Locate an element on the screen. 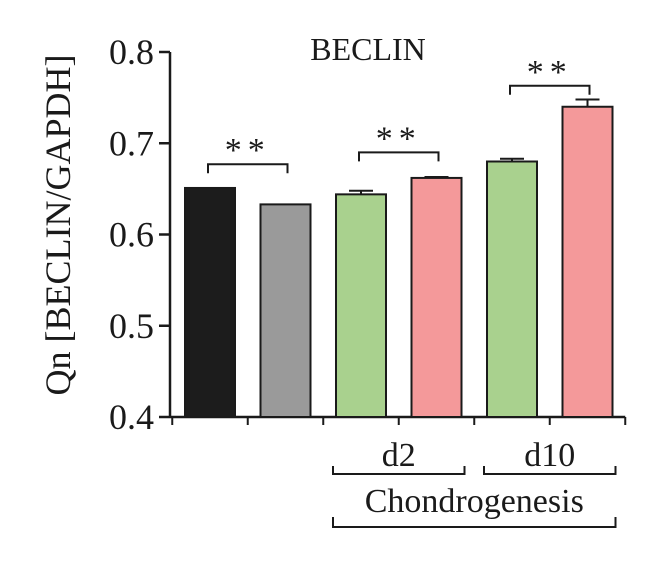 This screenshot has width=660, height=566. significance-brackets: ** ** ** is located at coordinates (399, 114).